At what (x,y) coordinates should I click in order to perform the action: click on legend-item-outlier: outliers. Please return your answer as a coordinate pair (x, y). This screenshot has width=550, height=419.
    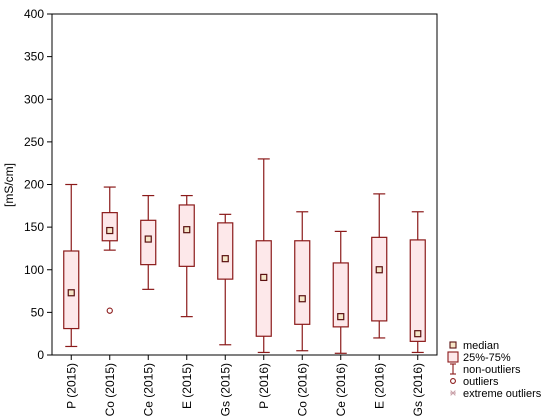
    Looking at the image, I should click on (474, 382).